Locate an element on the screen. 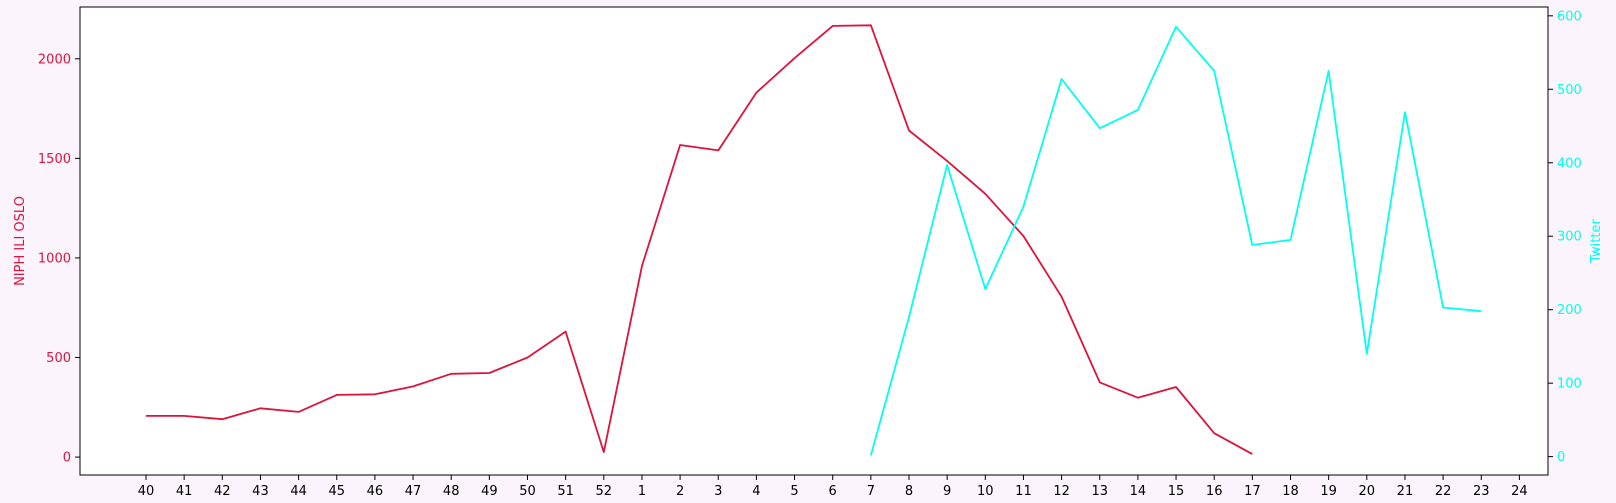  left-y-tick-label: 0 is located at coordinates (67, 458).